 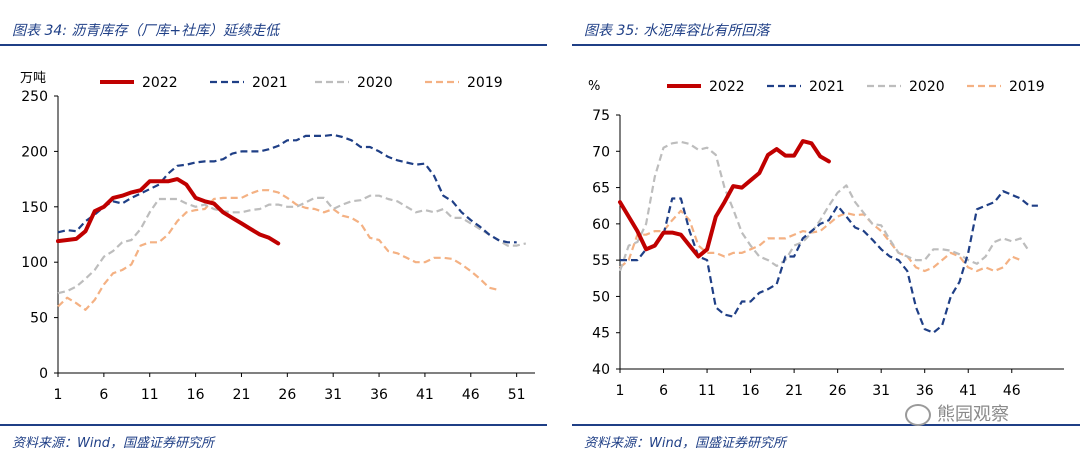 I want to click on unit-label: 万吨, so click(x=33, y=78).